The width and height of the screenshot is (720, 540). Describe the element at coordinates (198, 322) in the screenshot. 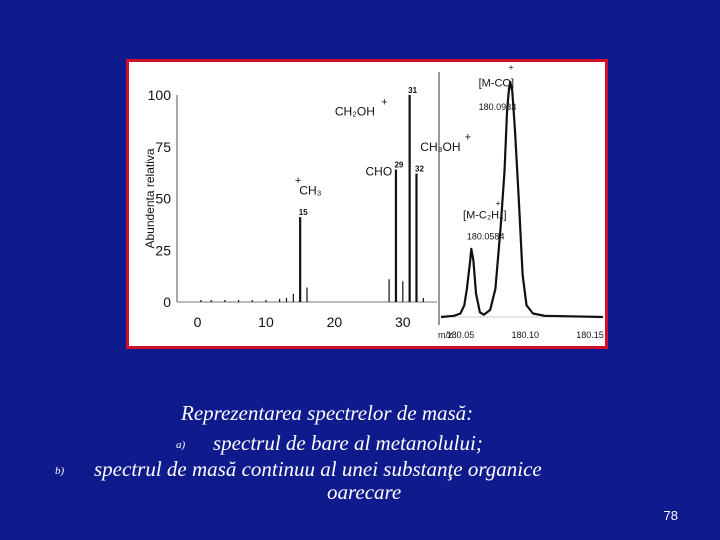

I see `x-tick-label: 0` at that location.